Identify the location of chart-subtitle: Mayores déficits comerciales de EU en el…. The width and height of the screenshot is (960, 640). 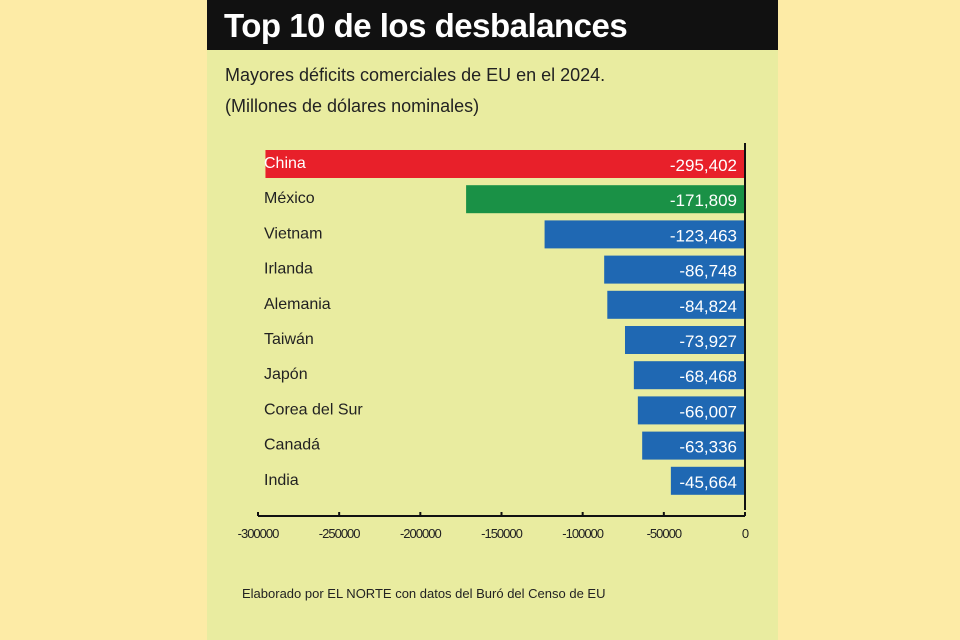
(415, 75).